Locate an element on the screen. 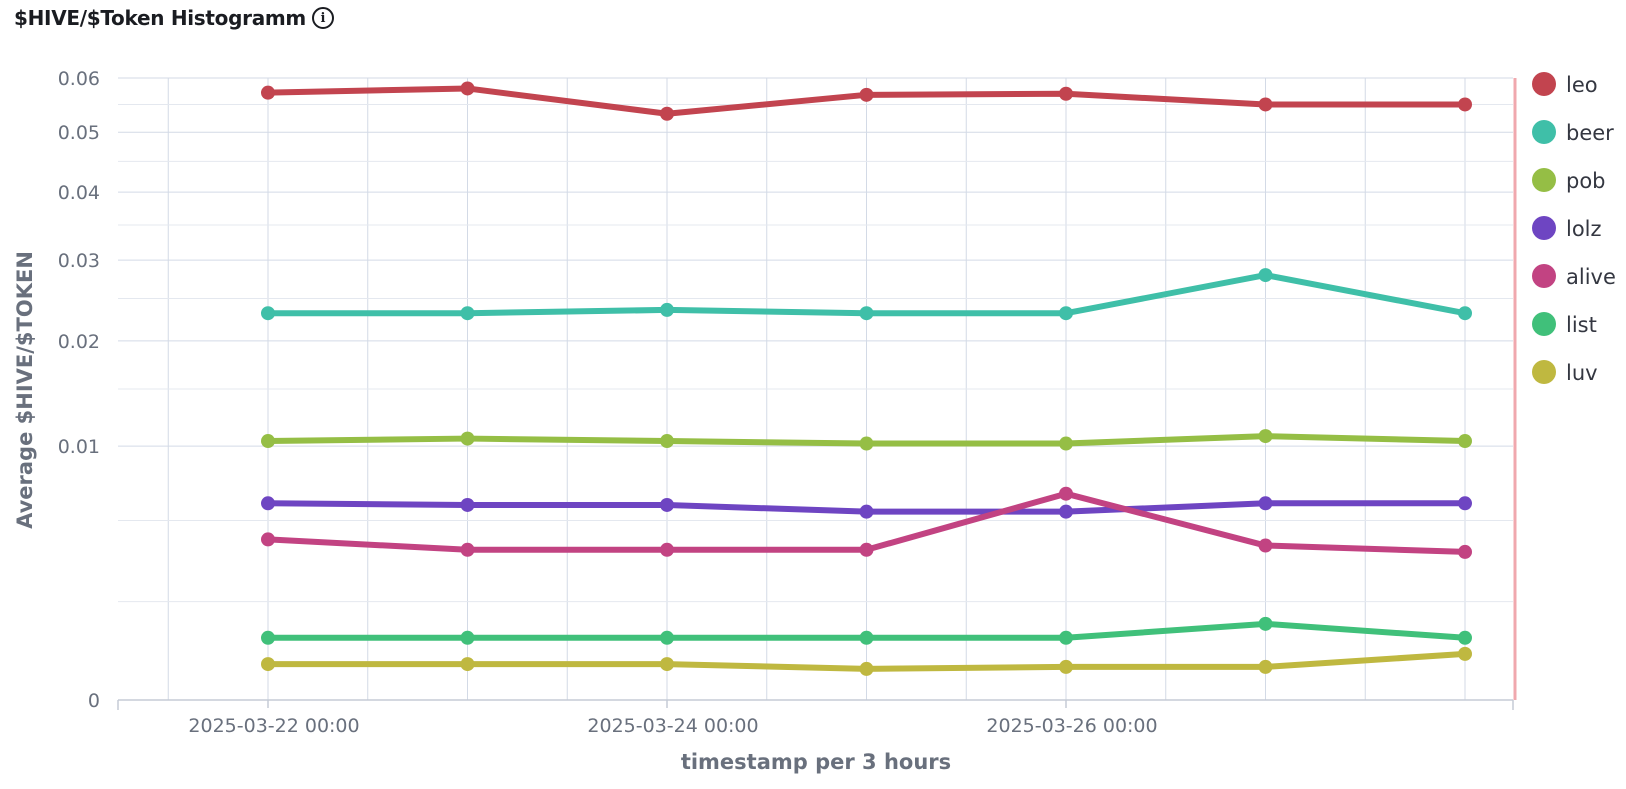 This screenshot has width=1626, height=789. legend-swatch-beer is located at coordinates (1544, 132).